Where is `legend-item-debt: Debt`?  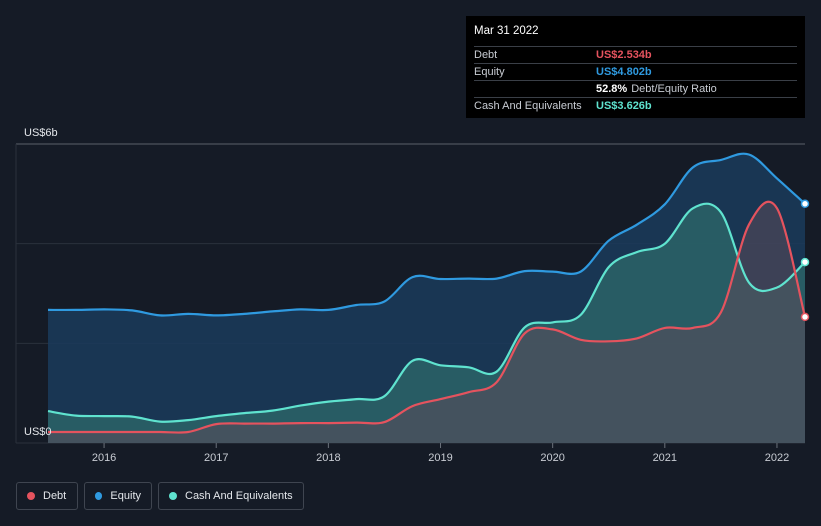
legend-item-debt: Debt is located at coordinates (47, 496).